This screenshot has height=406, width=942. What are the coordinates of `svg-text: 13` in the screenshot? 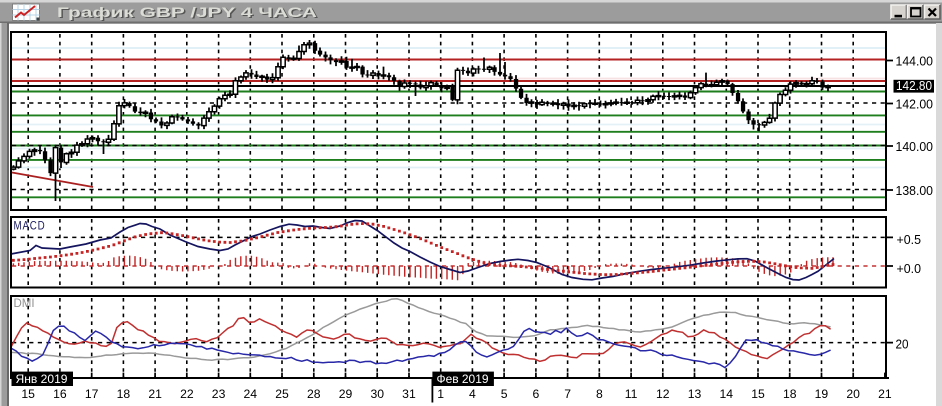 It's located at (695, 394).